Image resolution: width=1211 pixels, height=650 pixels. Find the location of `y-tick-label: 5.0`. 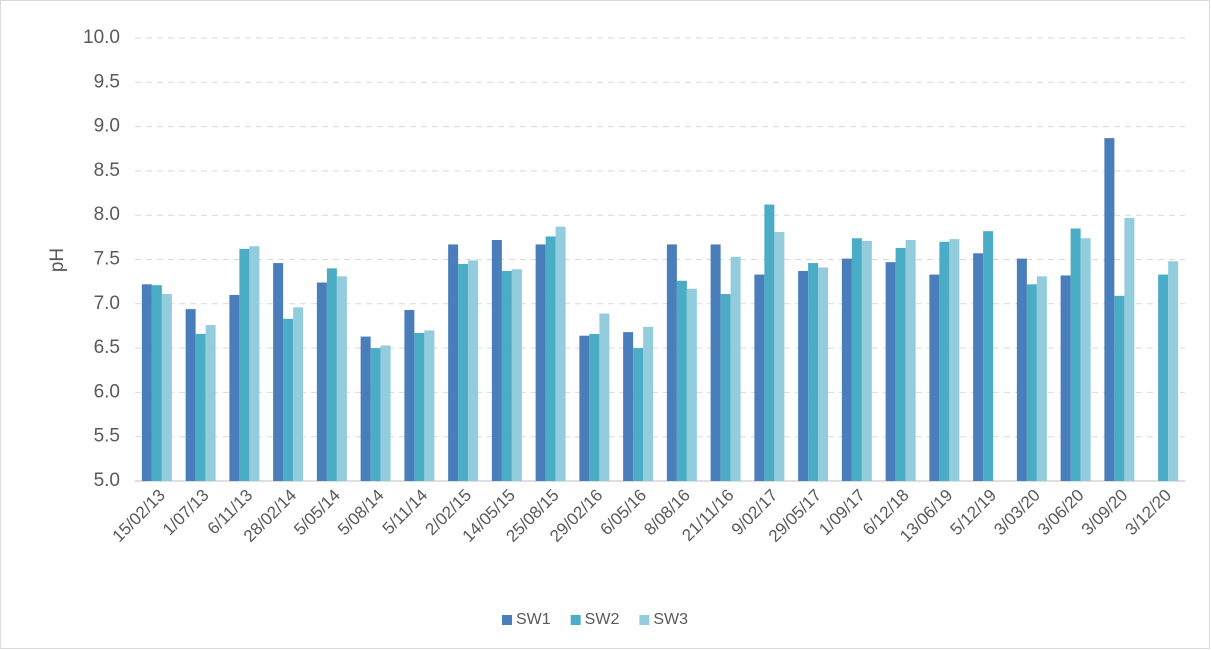

y-tick-label: 5.0 is located at coordinates (107, 480).